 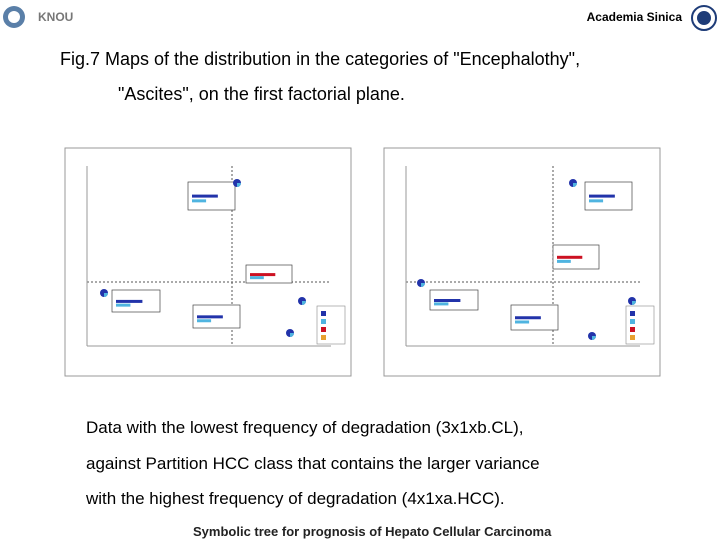 What do you see at coordinates (261, 94) in the screenshot?
I see `title-line: "Ascites", on the first factorial plane.` at bounding box center [261, 94].